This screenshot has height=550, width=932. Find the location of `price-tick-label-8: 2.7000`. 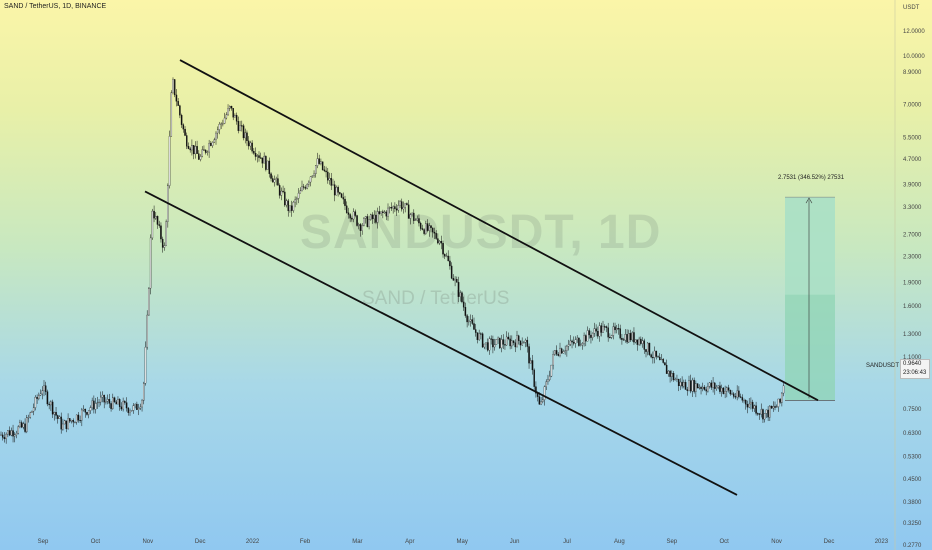

price-tick-label-8: 2.7000 is located at coordinates (912, 235).